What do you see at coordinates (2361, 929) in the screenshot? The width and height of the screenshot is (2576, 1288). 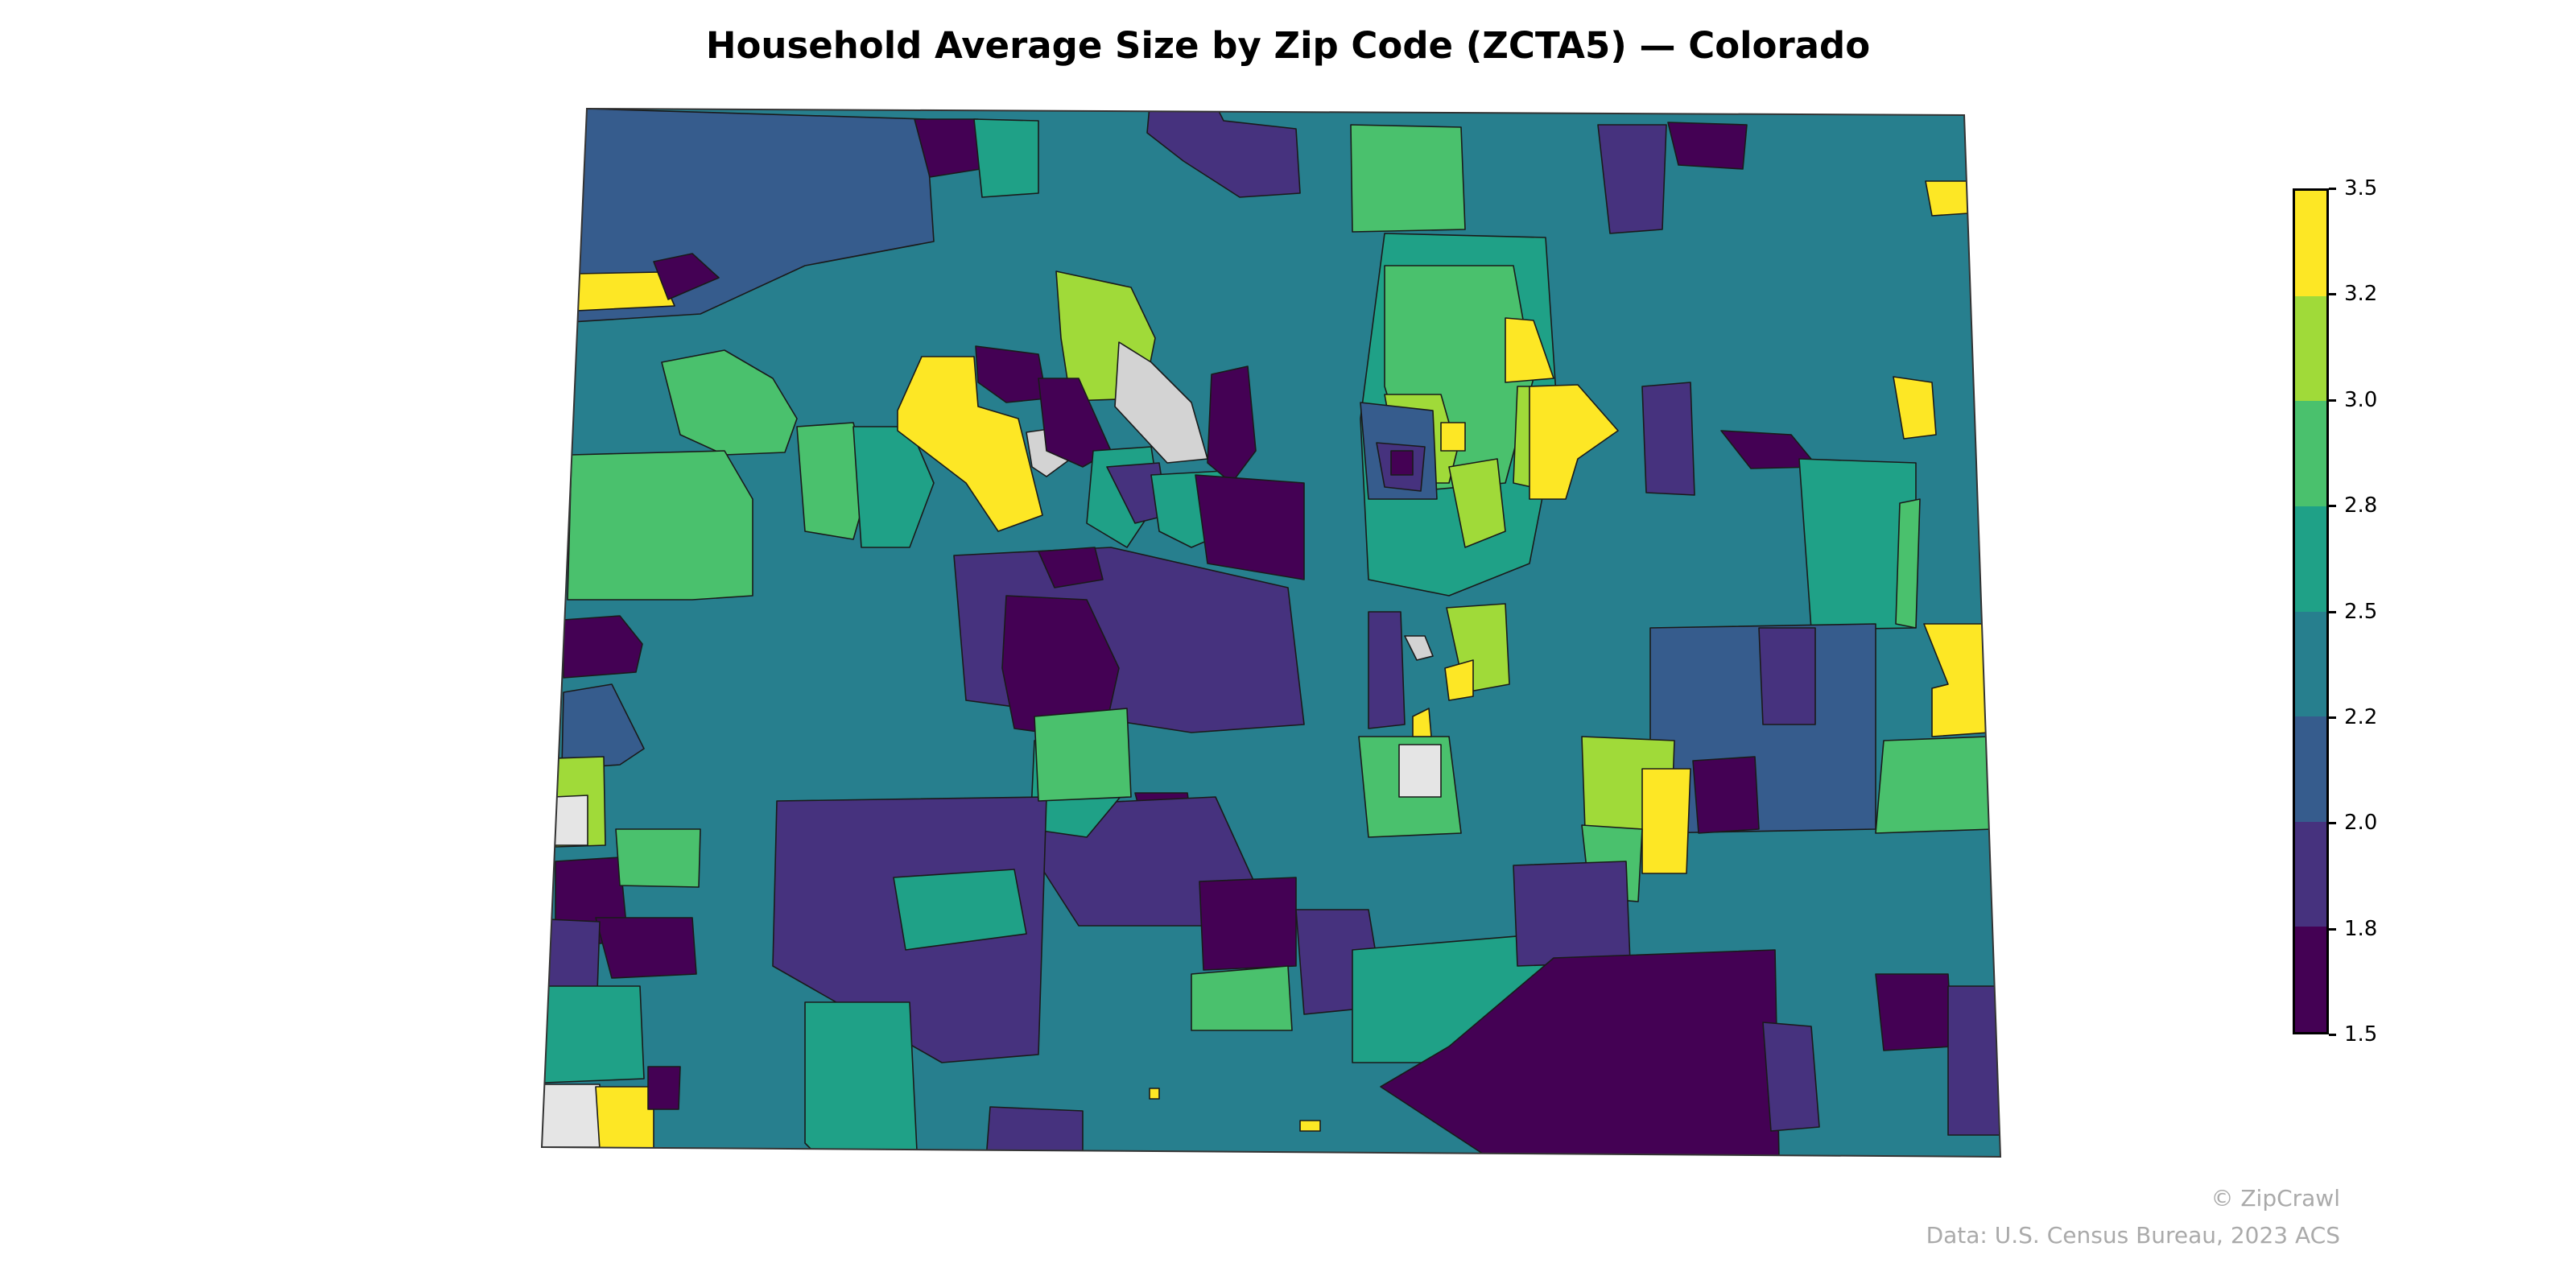 I see `colorbar-tick-label: 1.8` at bounding box center [2361, 929].